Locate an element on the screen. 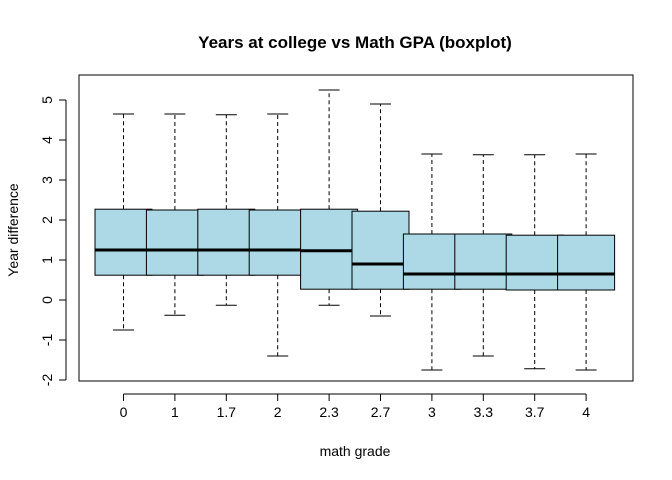  x-axis-label: math grade is located at coordinates (355, 451).